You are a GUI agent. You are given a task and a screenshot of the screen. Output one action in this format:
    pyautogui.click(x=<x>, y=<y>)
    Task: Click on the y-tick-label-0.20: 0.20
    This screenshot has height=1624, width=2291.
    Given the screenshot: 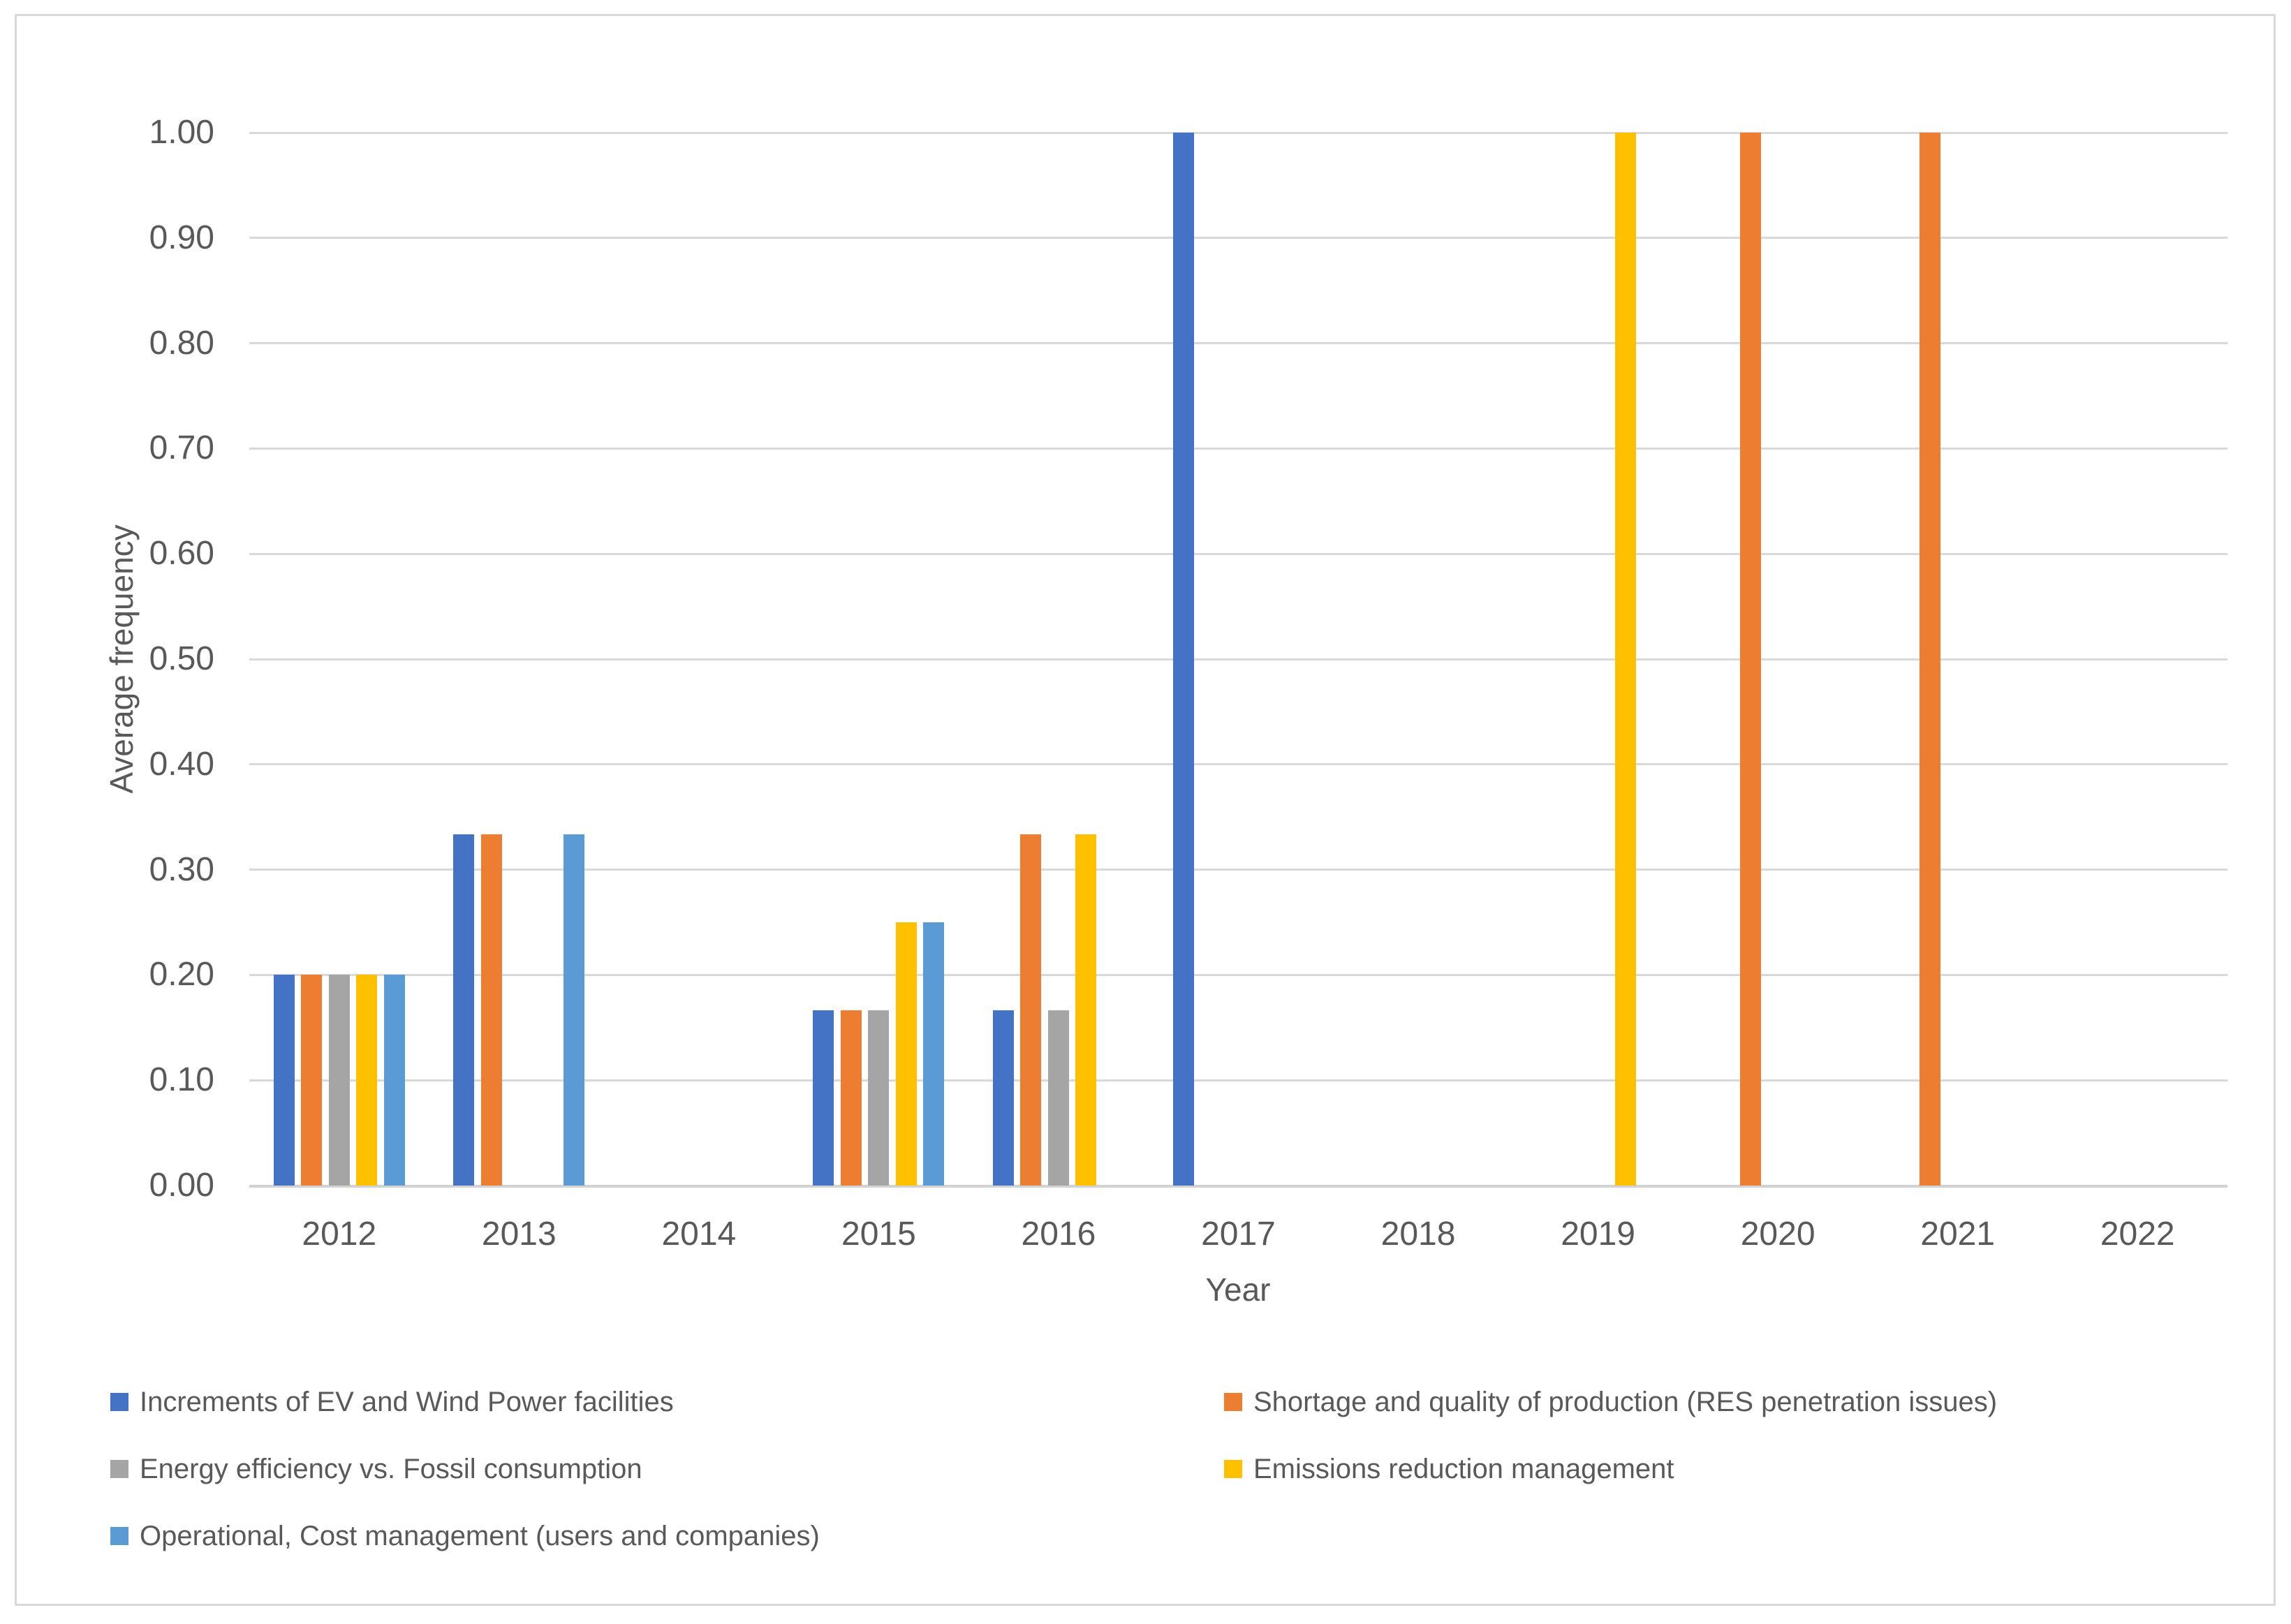 What is the action you would take?
    pyautogui.click(x=181, y=975)
    